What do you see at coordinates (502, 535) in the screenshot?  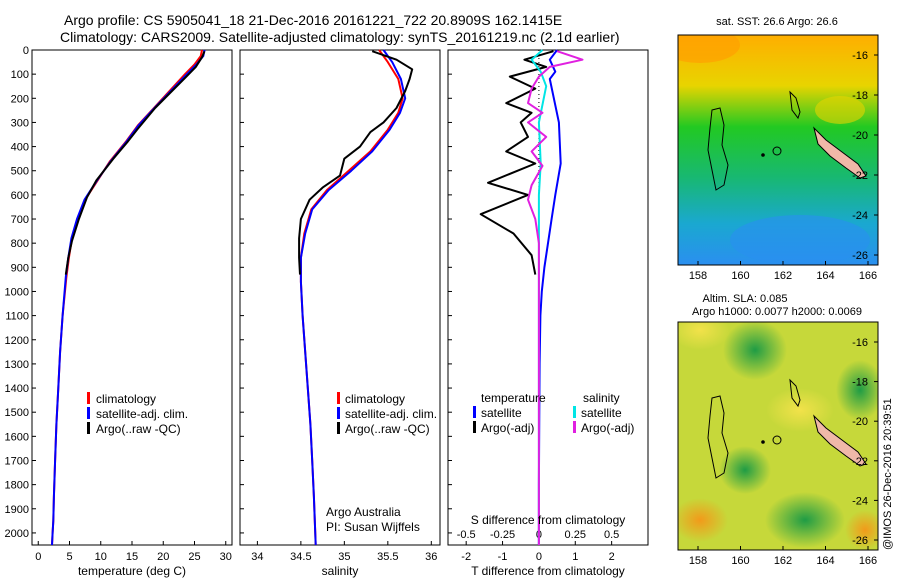 I see `x-tick-label-top: -0.25` at bounding box center [502, 535].